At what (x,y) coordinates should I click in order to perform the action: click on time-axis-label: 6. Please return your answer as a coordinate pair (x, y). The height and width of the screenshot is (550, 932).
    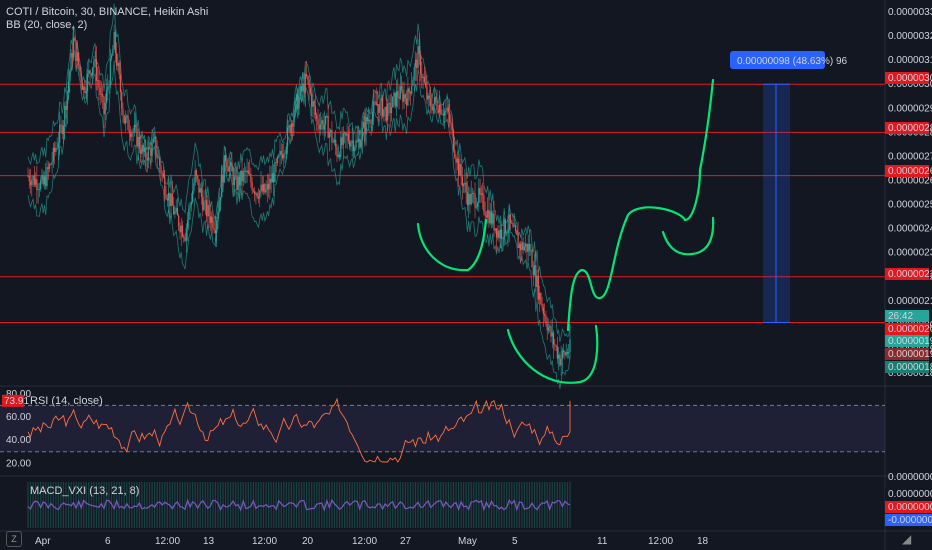
    Looking at the image, I should click on (108, 541).